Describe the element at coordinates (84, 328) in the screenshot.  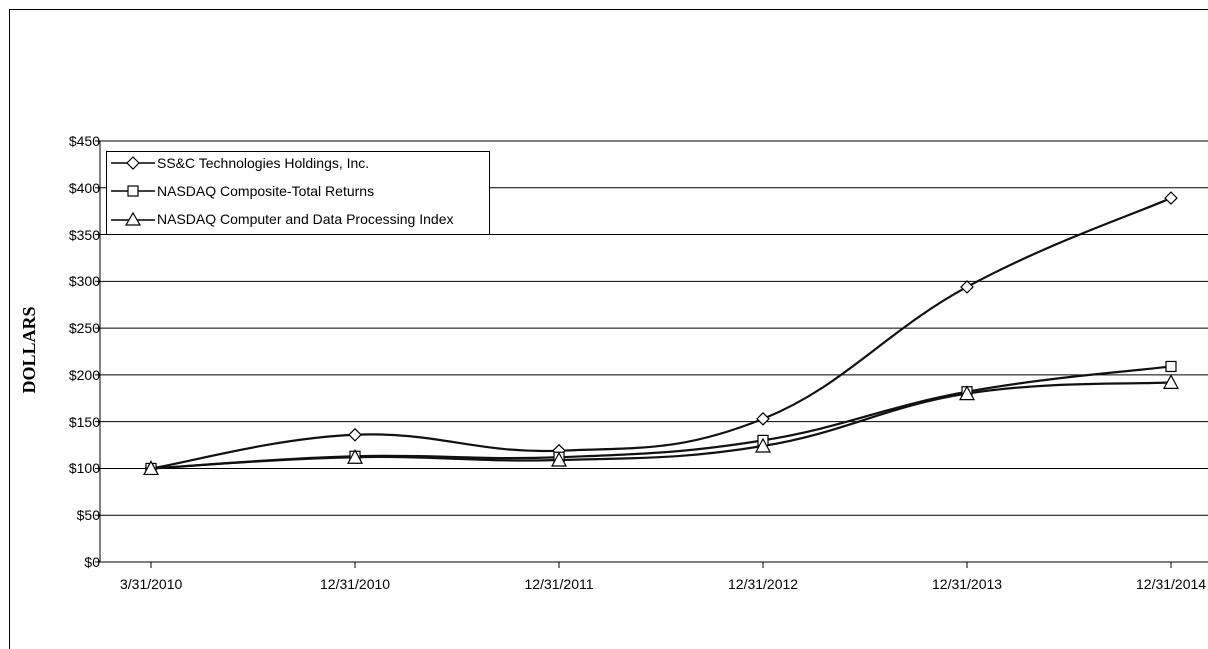
I see `y-tick-label: $250` at that location.